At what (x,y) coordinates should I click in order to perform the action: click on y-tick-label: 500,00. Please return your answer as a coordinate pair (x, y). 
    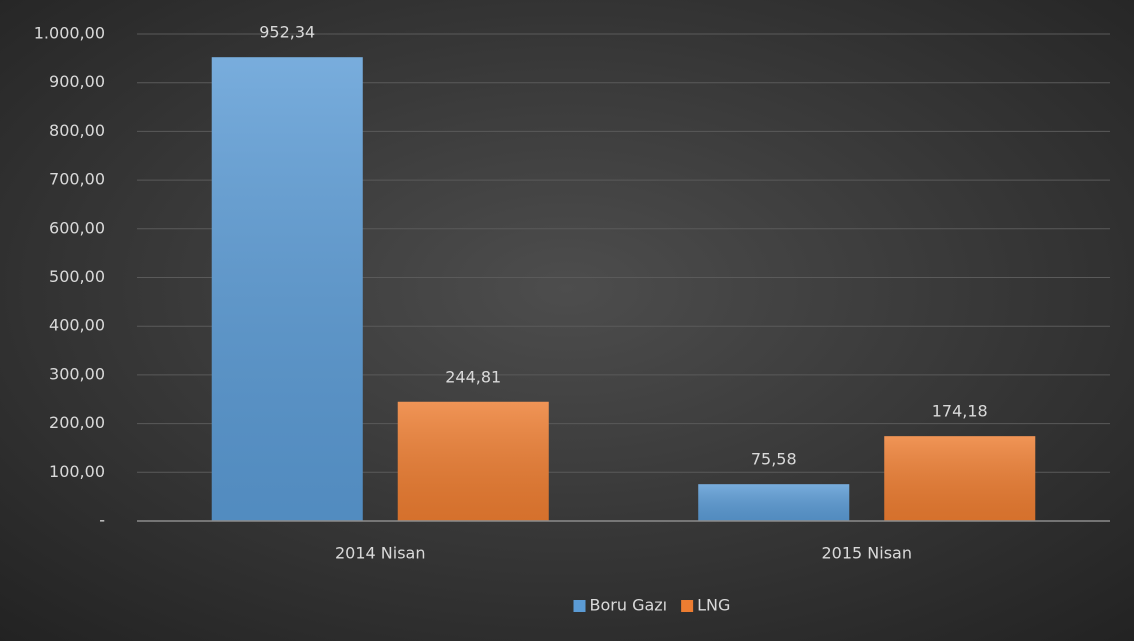
    Looking at the image, I should click on (77, 276).